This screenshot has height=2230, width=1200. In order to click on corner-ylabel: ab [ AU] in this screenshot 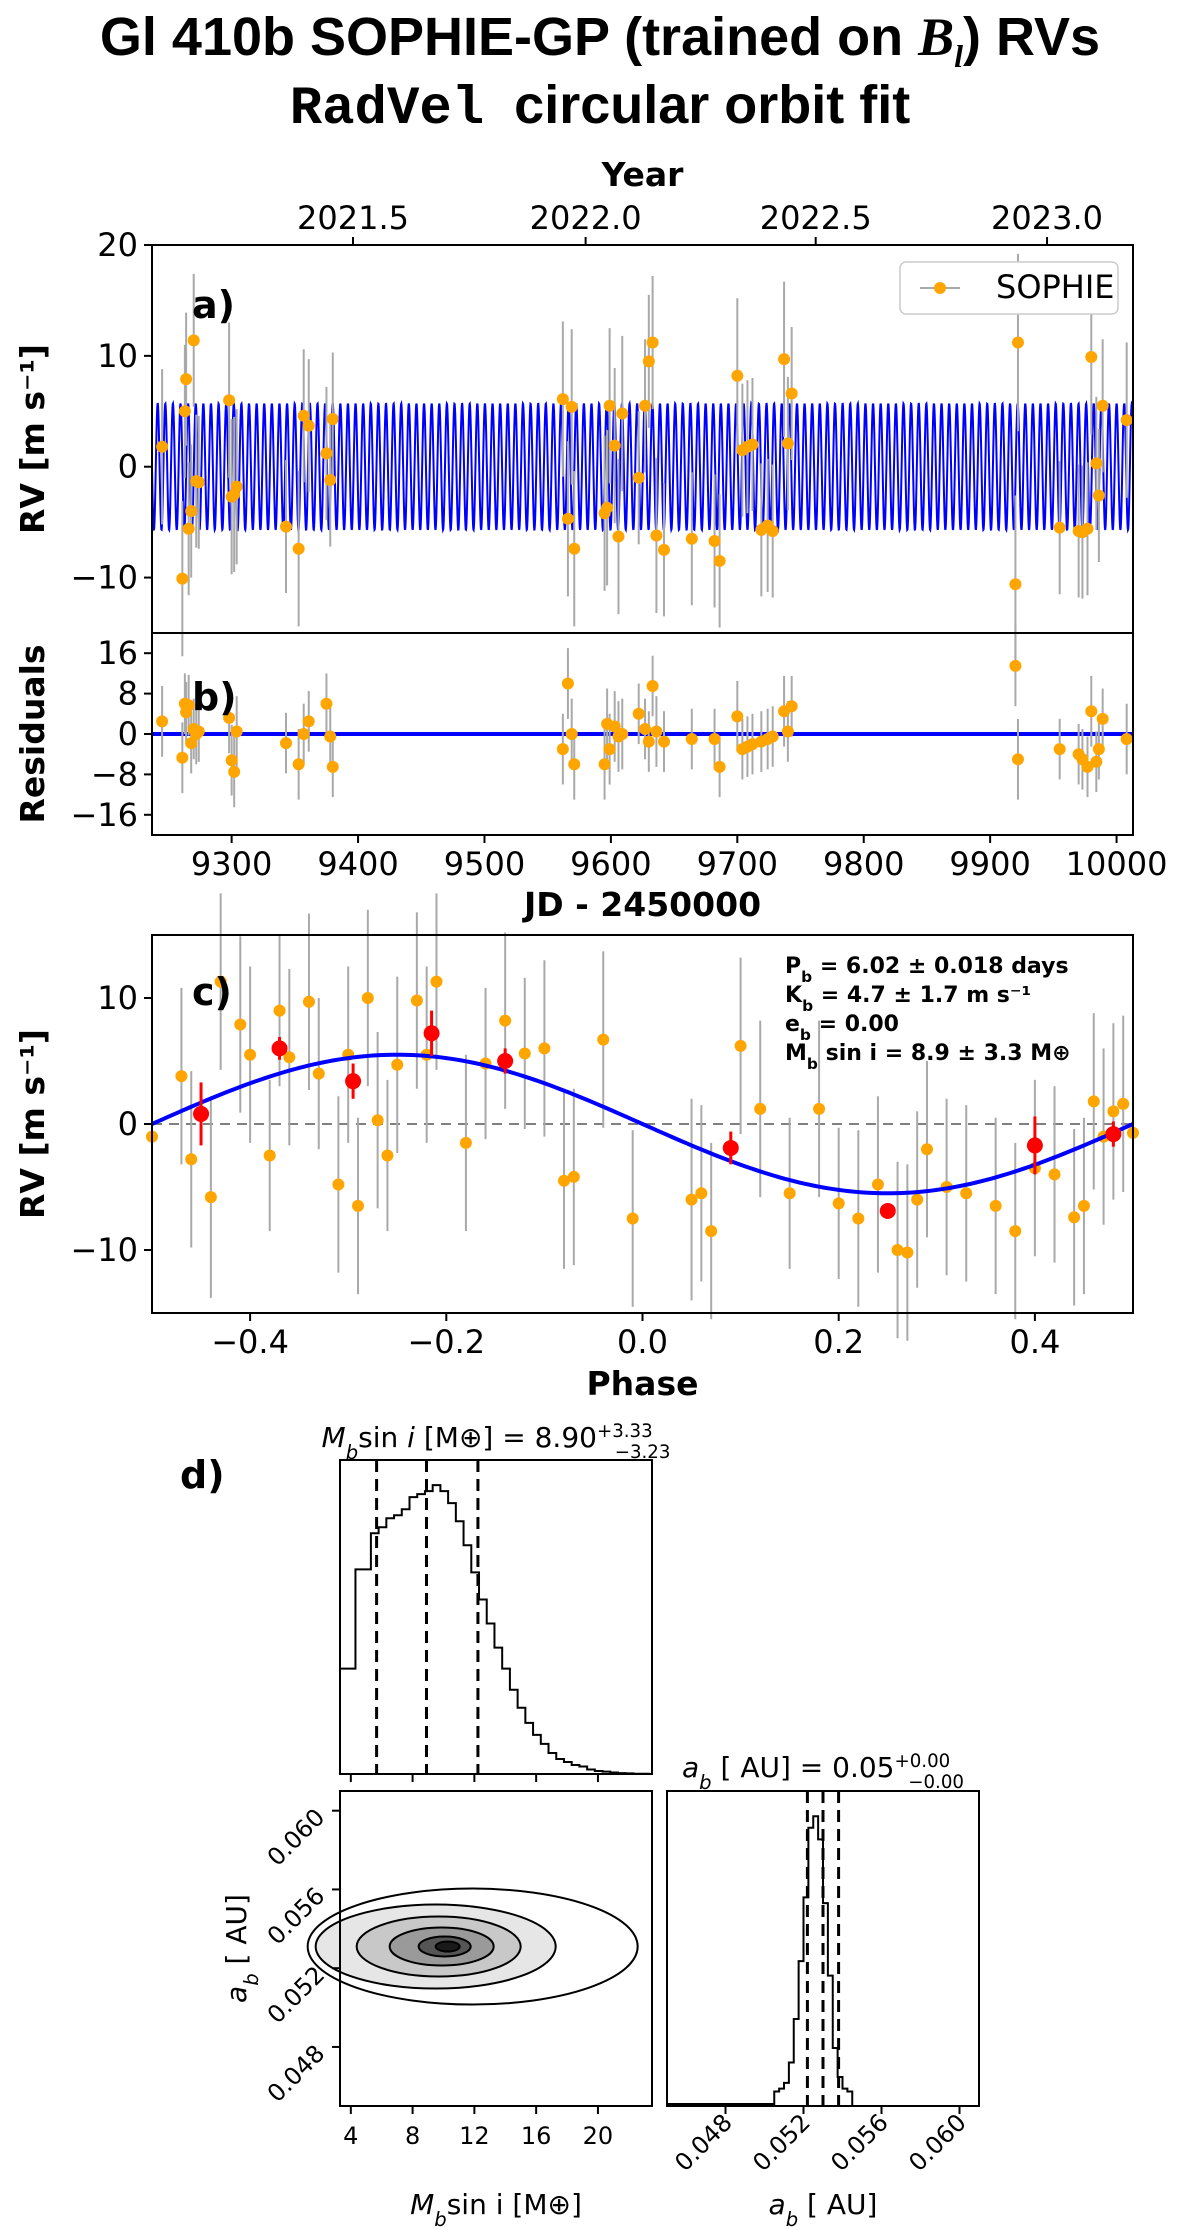, I will do `click(241, 1948)`.